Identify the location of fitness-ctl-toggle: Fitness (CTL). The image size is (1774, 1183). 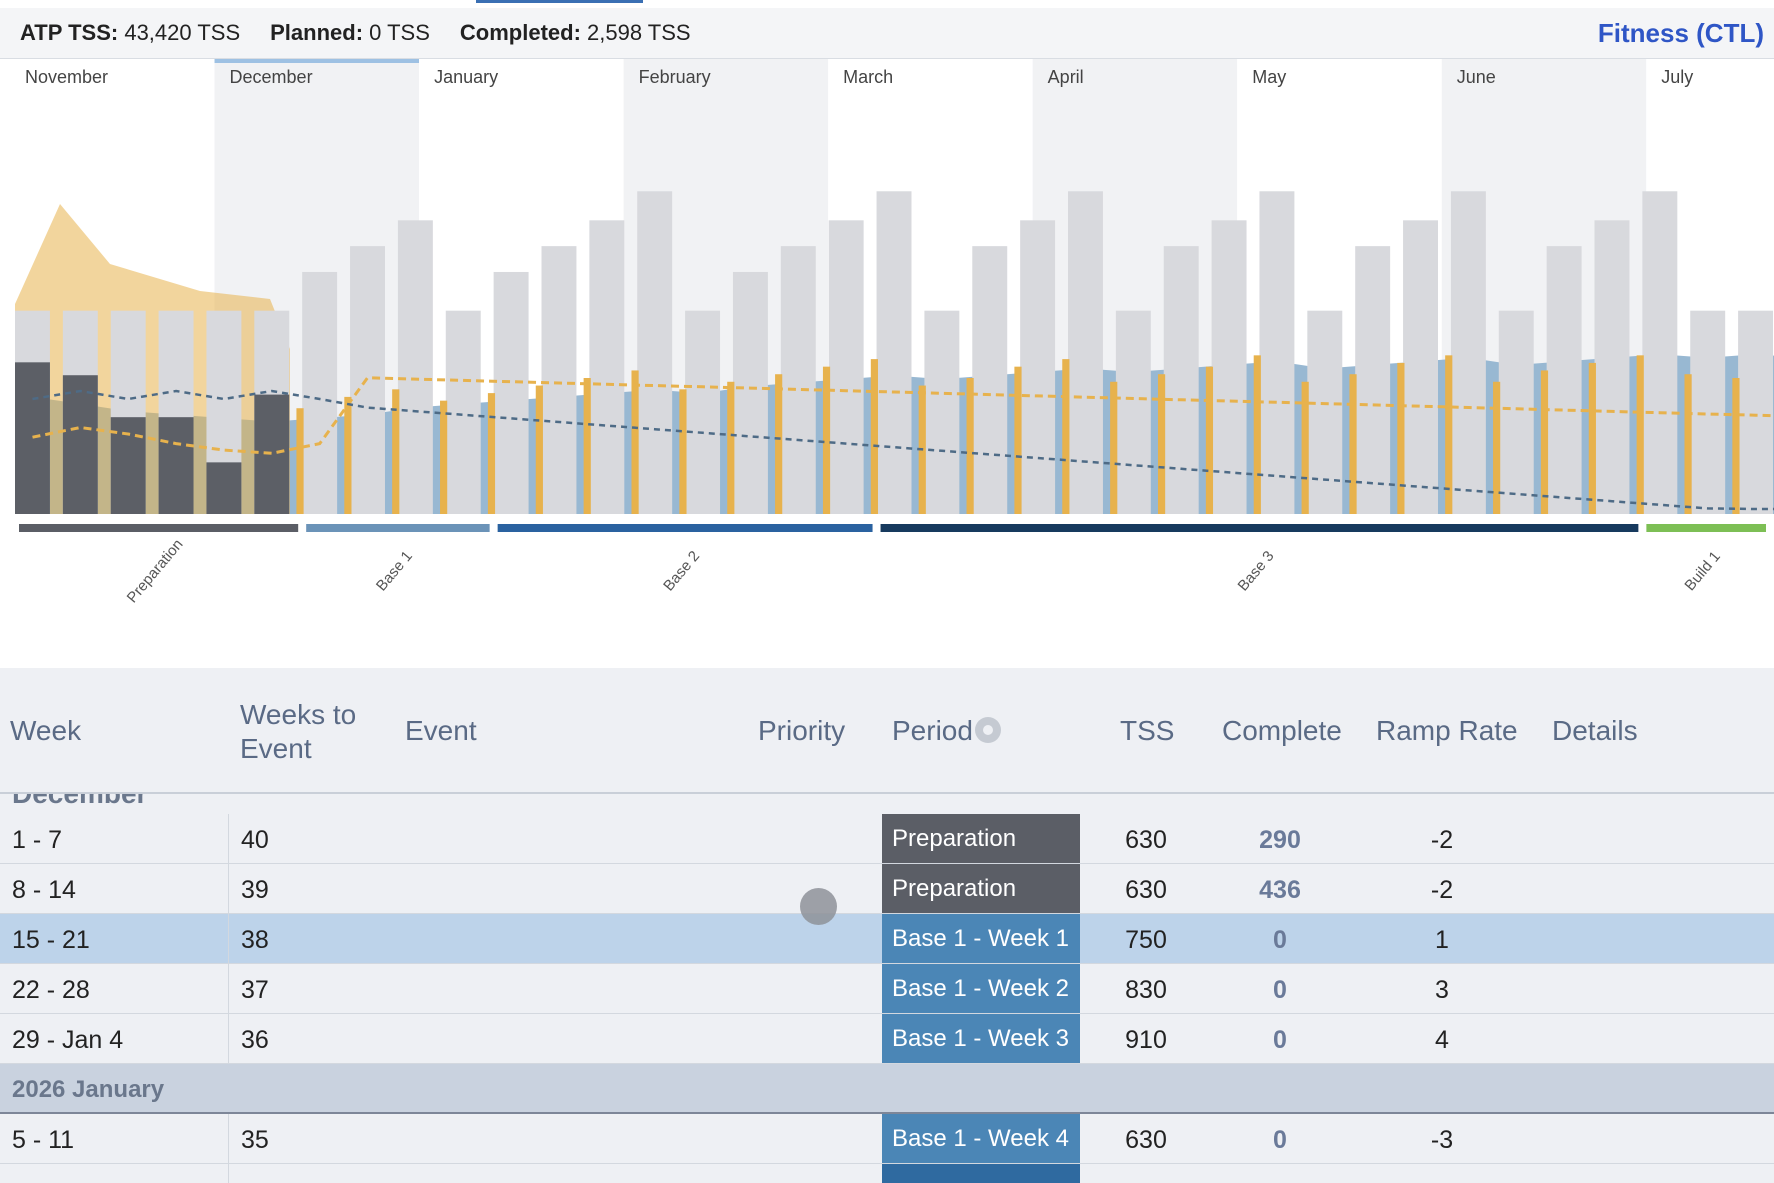
(1680, 33).